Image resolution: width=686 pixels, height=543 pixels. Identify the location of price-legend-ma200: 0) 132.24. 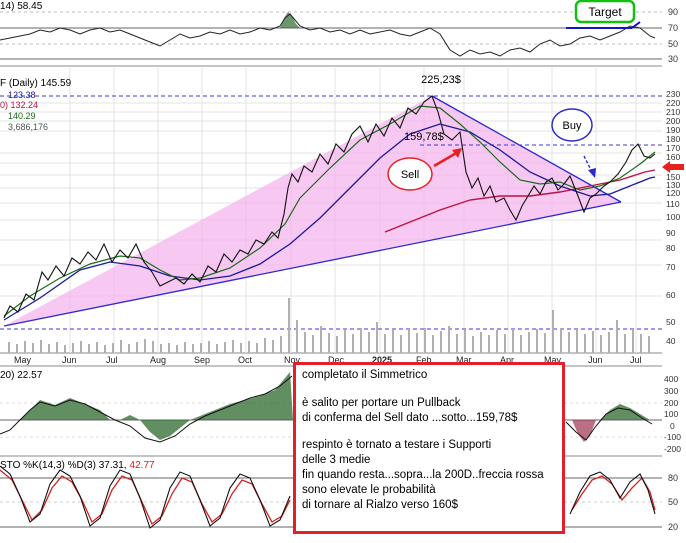
(19, 105).